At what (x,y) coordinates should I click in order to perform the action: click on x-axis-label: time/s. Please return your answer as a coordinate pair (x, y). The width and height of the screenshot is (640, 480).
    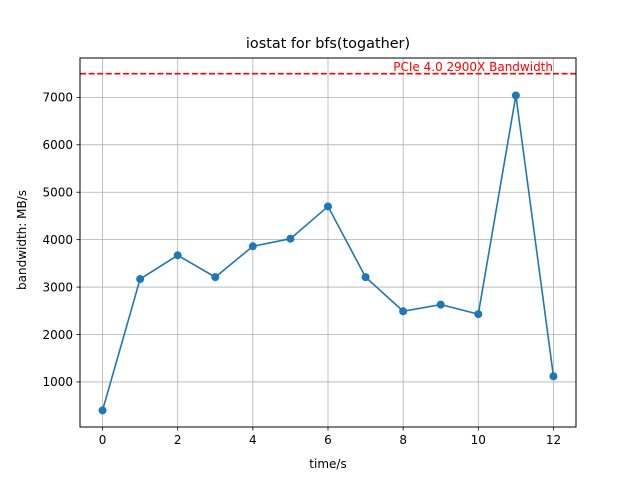
    Looking at the image, I should click on (327, 464).